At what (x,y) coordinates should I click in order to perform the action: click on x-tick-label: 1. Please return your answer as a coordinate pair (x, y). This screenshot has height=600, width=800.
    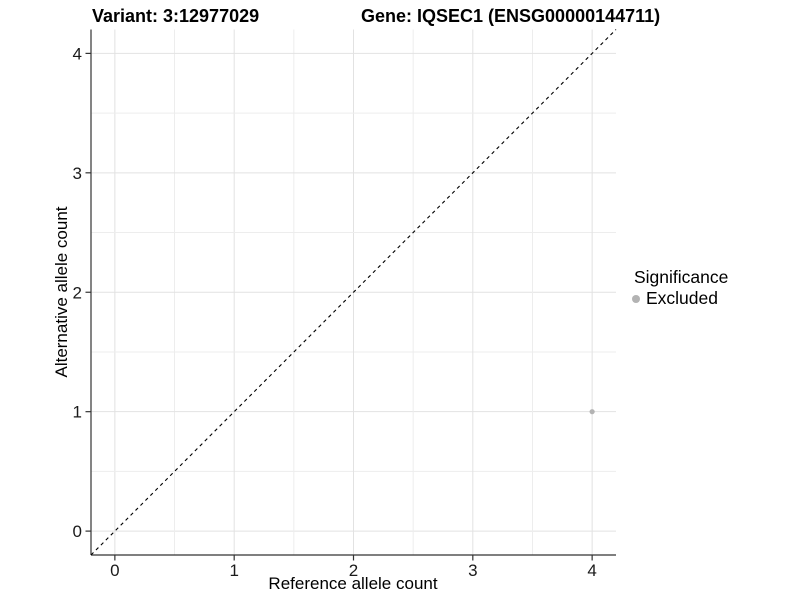
    Looking at the image, I should click on (233, 570).